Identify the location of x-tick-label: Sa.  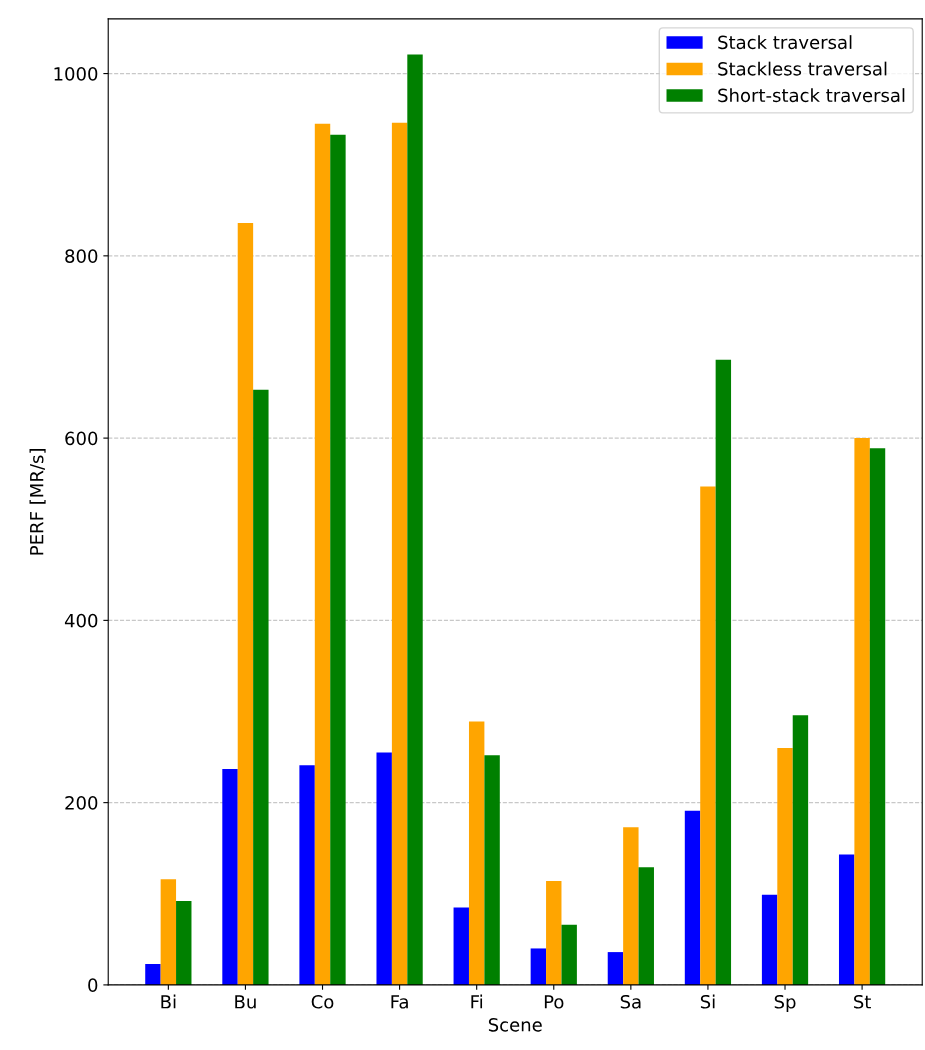
(630, 1001).